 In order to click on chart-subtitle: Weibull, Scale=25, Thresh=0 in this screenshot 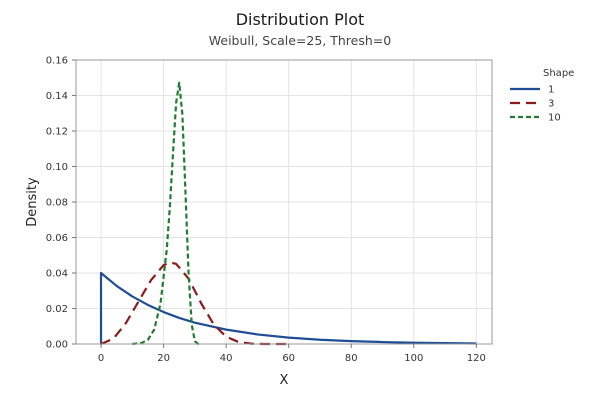, I will do `click(300, 40)`.